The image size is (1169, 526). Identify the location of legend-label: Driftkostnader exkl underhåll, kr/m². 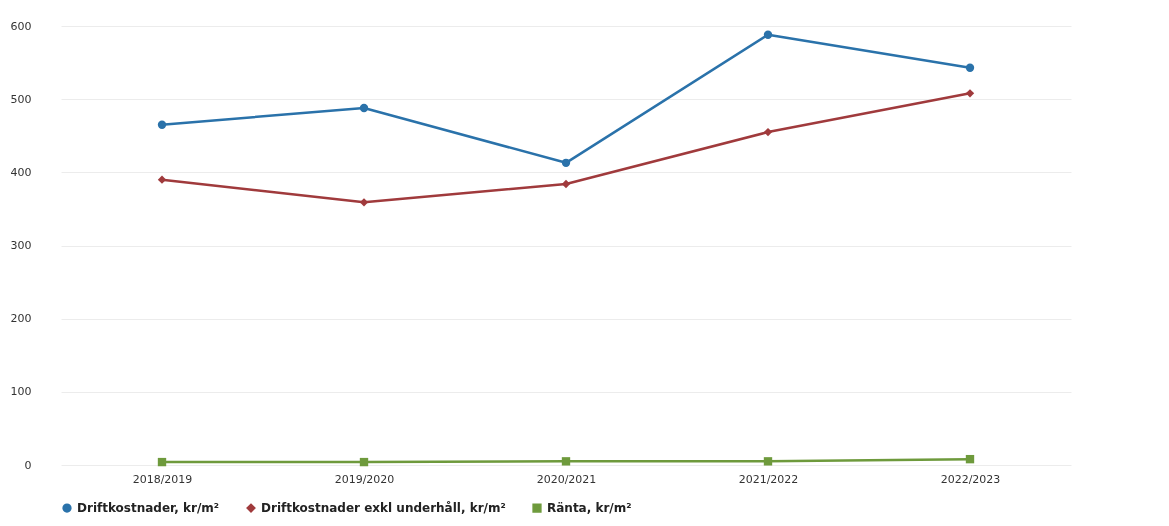
(383, 508).